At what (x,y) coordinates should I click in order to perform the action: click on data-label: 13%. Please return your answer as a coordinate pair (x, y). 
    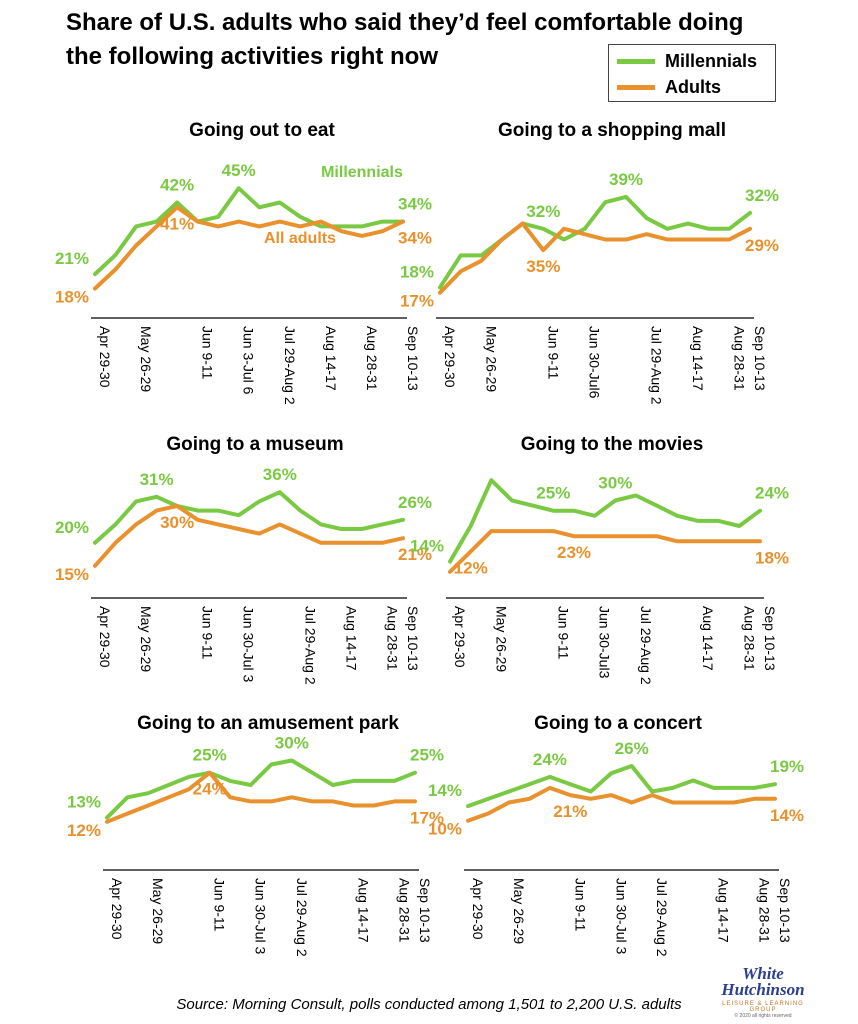
    Looking at the image, I should click on (84, 802).